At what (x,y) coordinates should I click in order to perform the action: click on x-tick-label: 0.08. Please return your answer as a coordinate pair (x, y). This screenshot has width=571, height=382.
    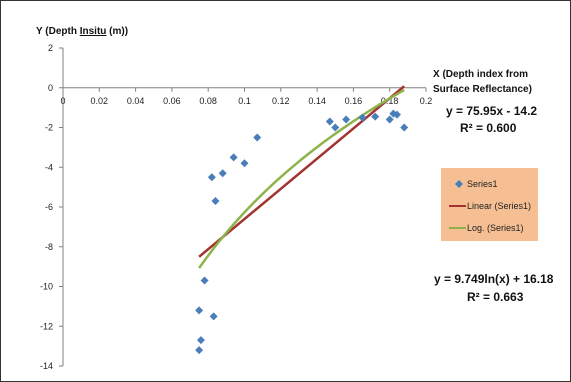
    Looking at the image, I should click on (208, 101).